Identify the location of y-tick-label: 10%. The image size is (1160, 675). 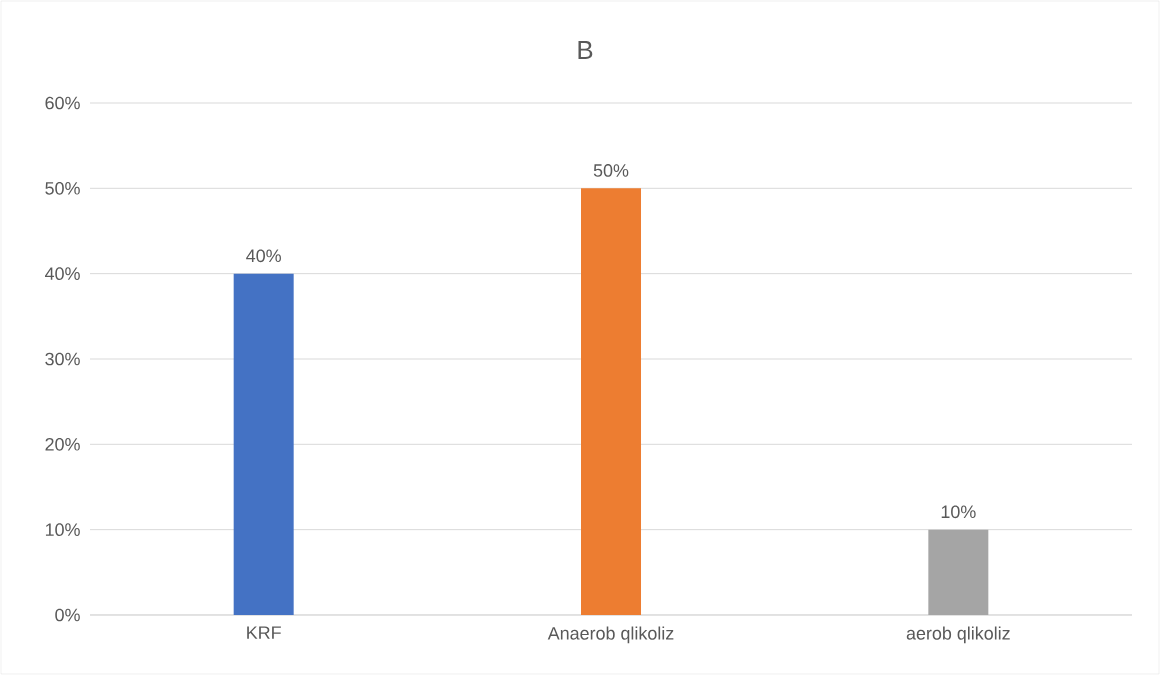
(62, 529).